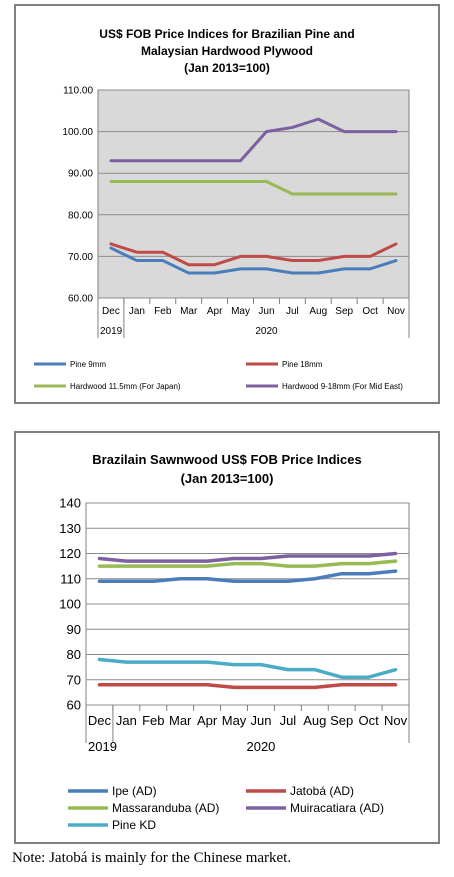 This screenshot has width=454, height=877. I want to click on y-tick-label: 100.00, so click(77, 132).